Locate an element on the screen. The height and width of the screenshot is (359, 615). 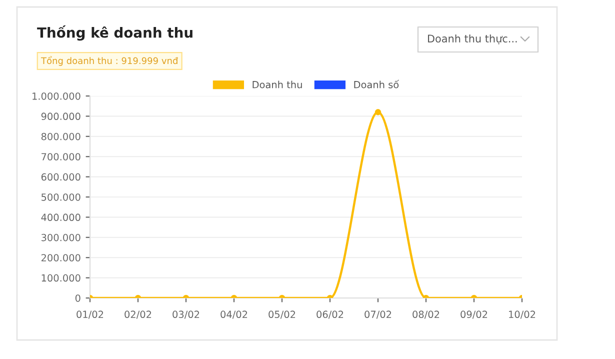
y-tick-label: 100.000 is located at coordinates (61, 278).